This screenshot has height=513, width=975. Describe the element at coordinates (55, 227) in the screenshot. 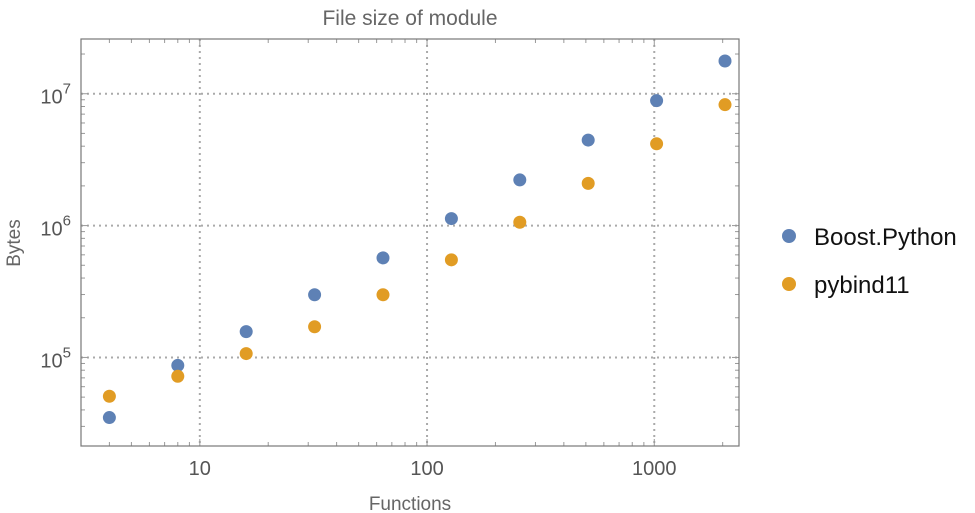

I see `y-tick-label: 10⁶` at that location.